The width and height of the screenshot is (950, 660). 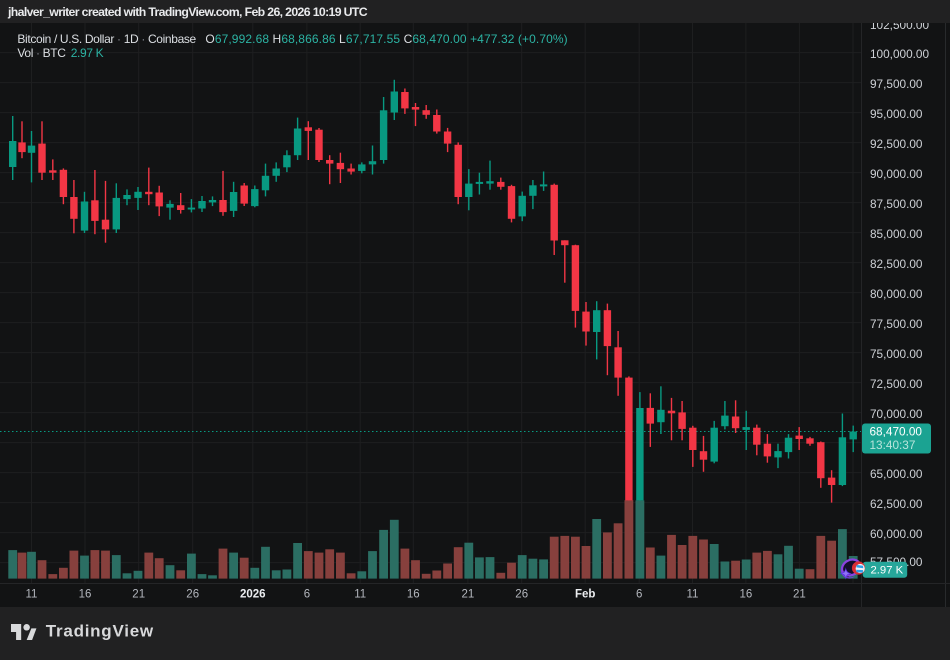 I want to click on svg-text: 75,000.00, so click(x=896, y=354).